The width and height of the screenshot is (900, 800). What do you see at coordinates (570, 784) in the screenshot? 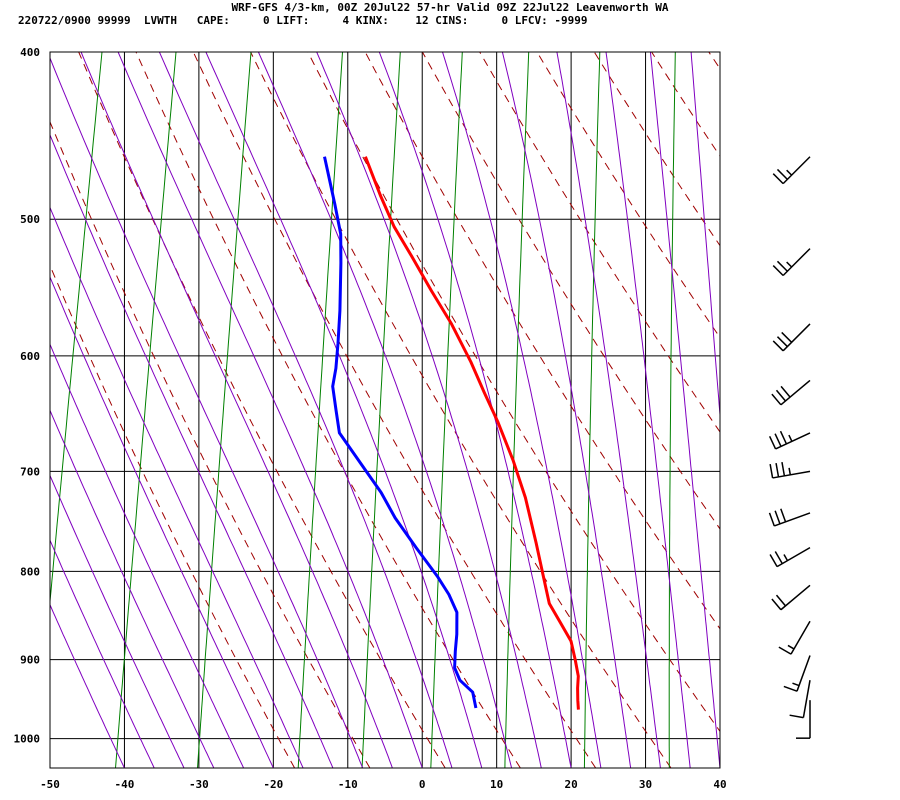
I see `temp-tick-20: 20` at bounding box center [570, 784].